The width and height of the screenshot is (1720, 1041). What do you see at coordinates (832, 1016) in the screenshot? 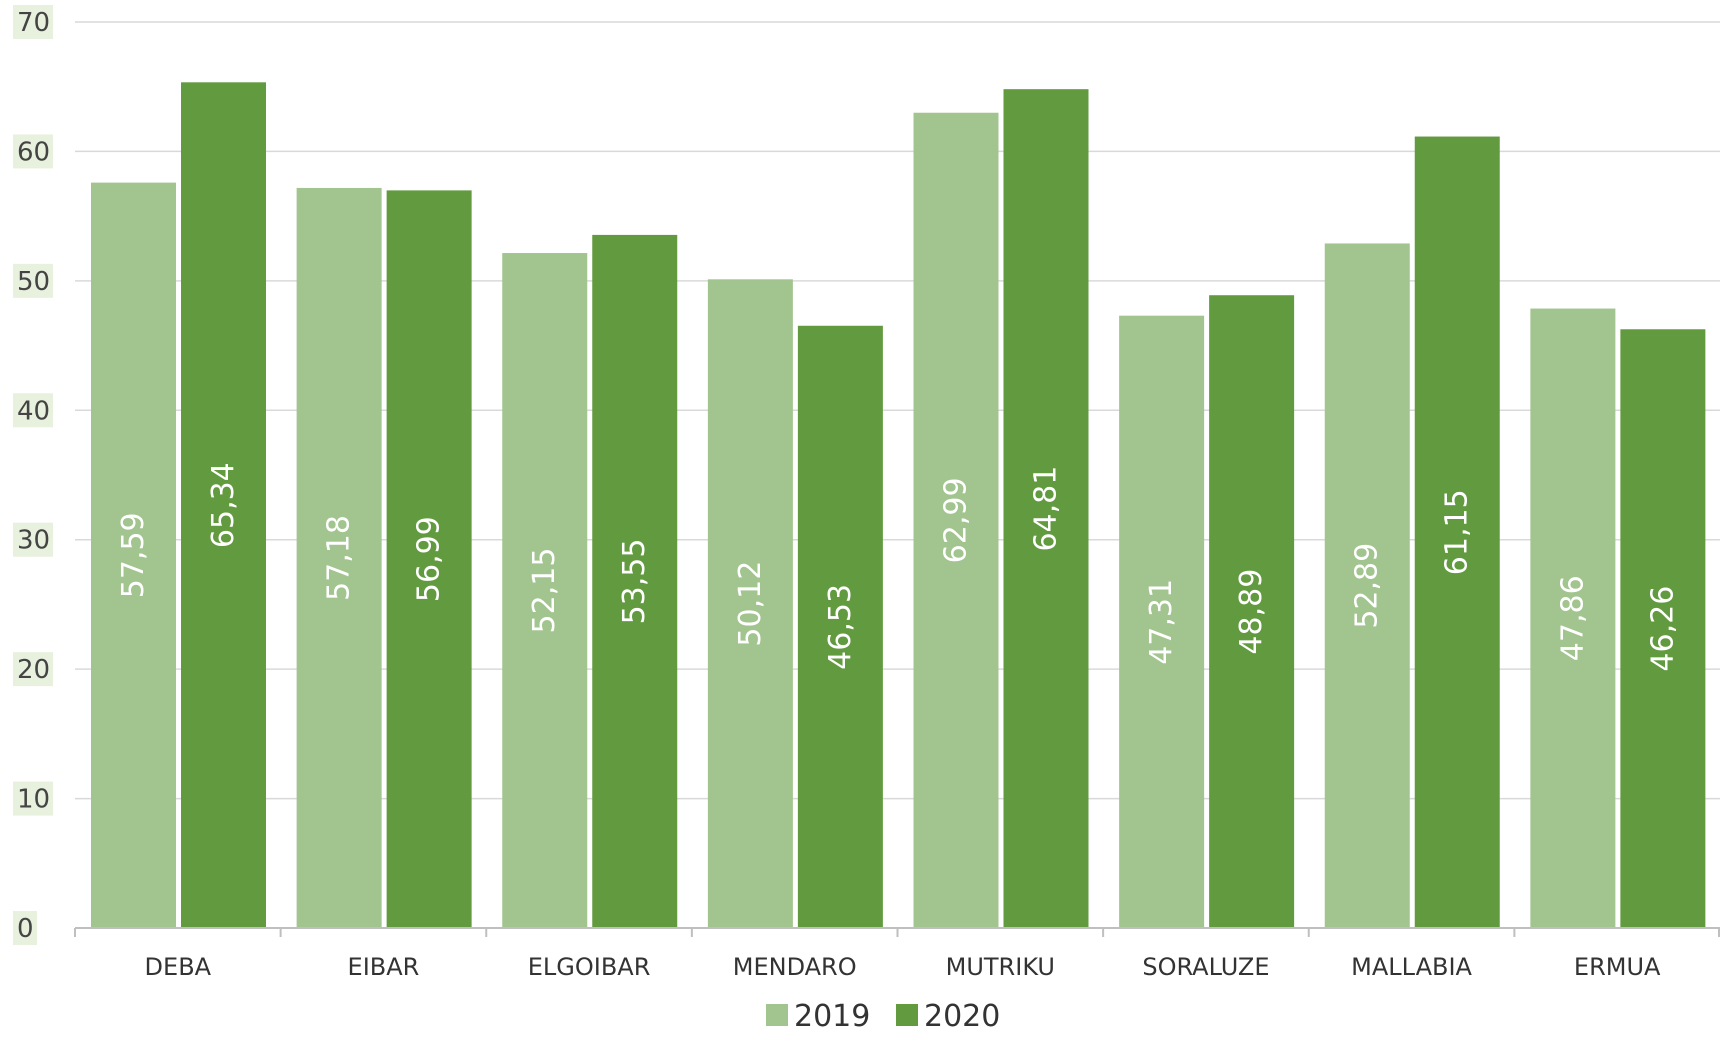
I see `legend-label: 2019` at bounding box center [832, 1016].